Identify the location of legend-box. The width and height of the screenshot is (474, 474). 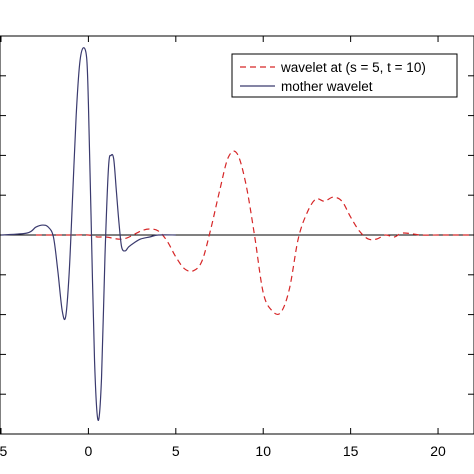
(344, 75).